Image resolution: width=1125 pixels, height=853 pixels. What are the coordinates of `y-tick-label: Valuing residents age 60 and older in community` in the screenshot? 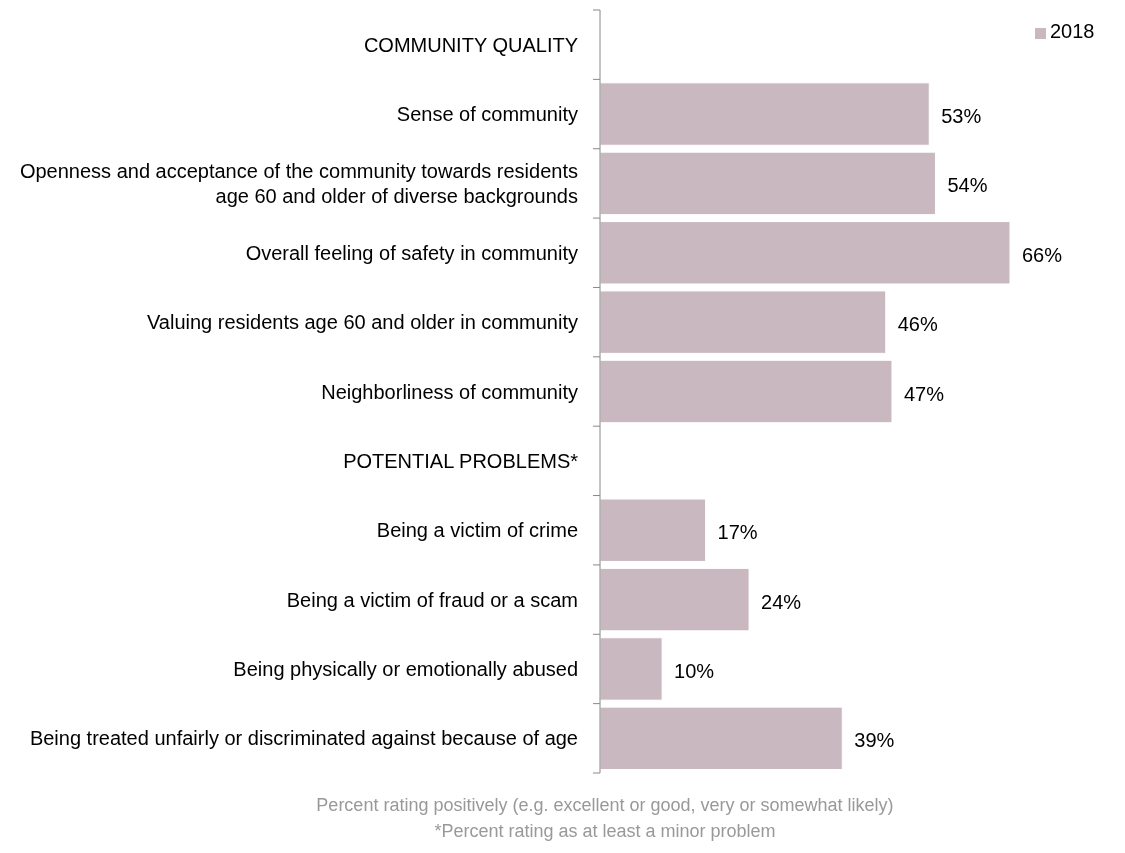 It's located at (362, 322).